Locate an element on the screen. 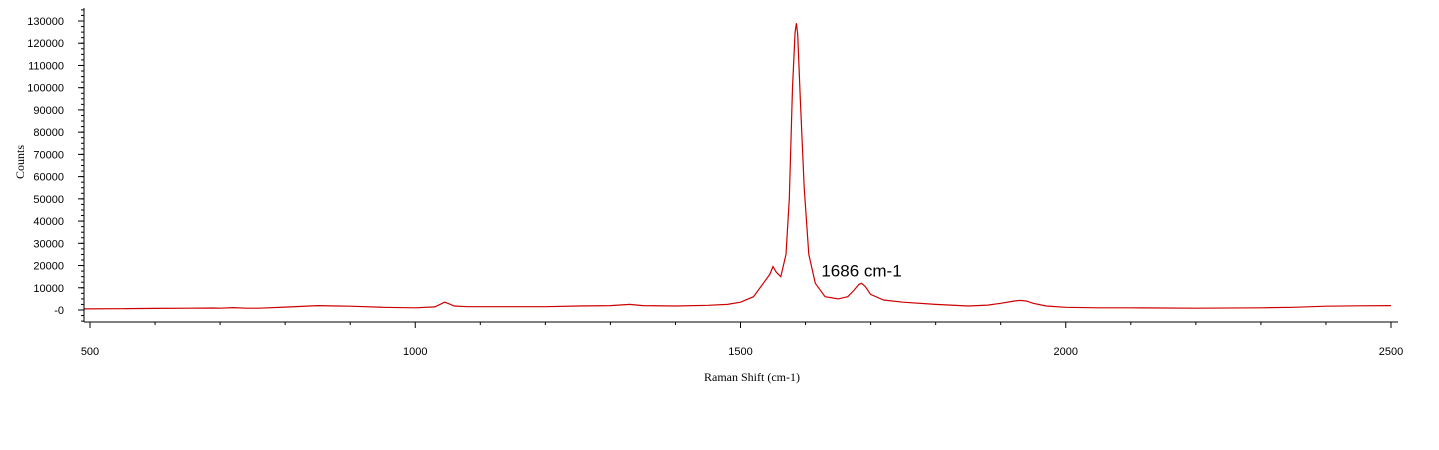 This screenshot has width=1439, height=450. y-tick-label: 20000 is located at coordinates (48, 267).